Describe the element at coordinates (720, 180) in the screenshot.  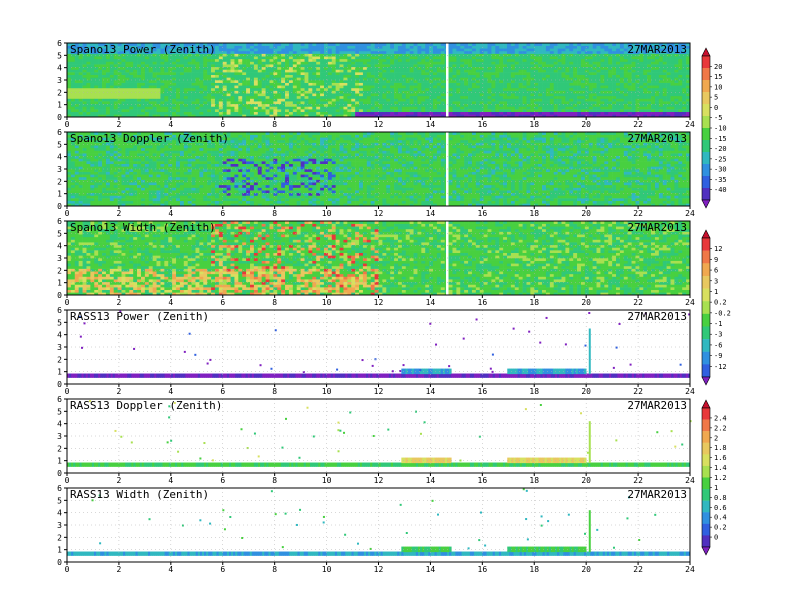
I see `colorbar-label: -35` at that location.